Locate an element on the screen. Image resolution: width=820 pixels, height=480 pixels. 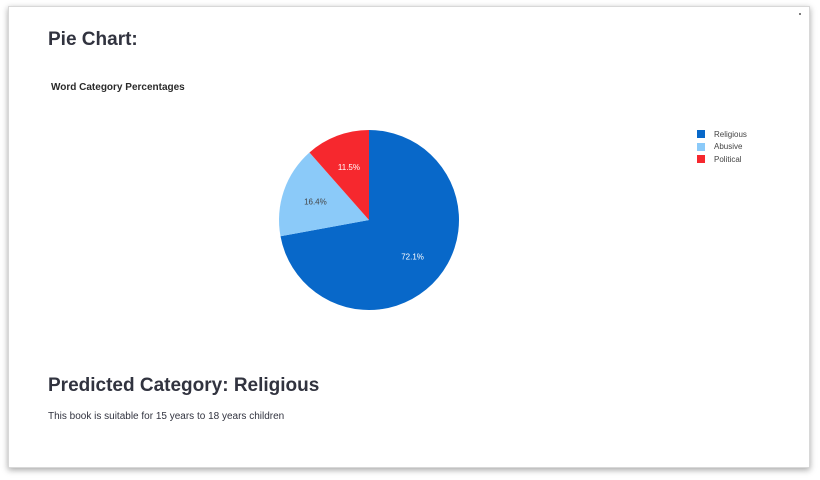
legend-item-abusive: Abusive is located at coordinates (722, 147).